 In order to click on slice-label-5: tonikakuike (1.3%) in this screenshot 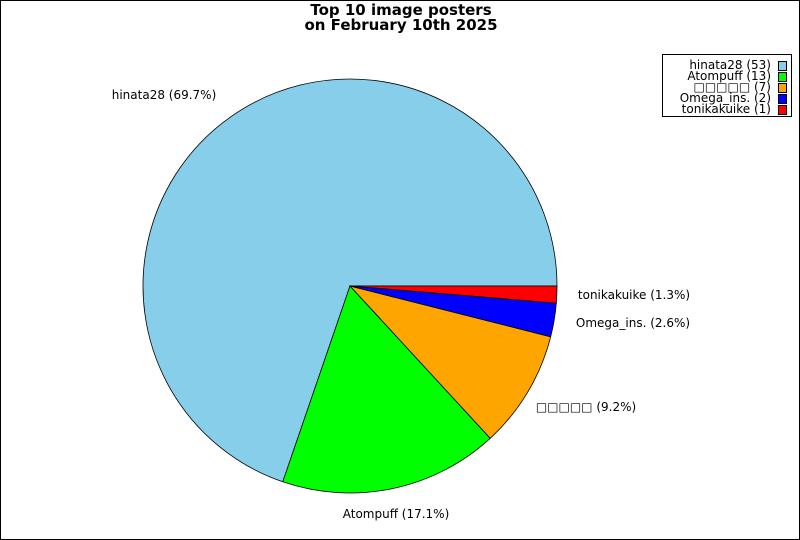, I will do `click(634, 295)`.